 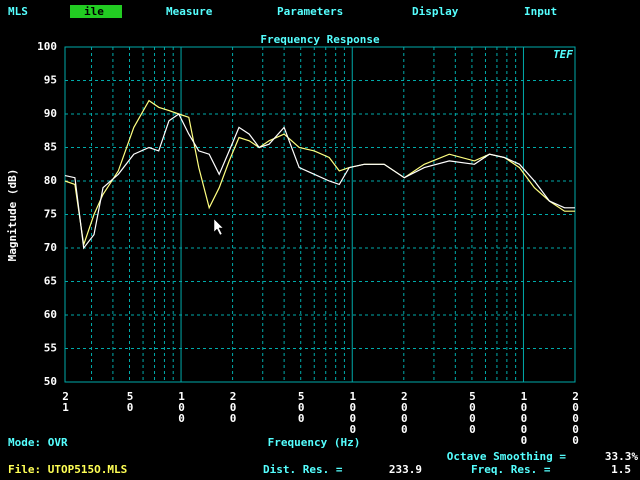 What do you see at coordinates (523, 417) in the screenshot?
I see `x-tick-label vt: 10000` at bounding box center [523, 417].